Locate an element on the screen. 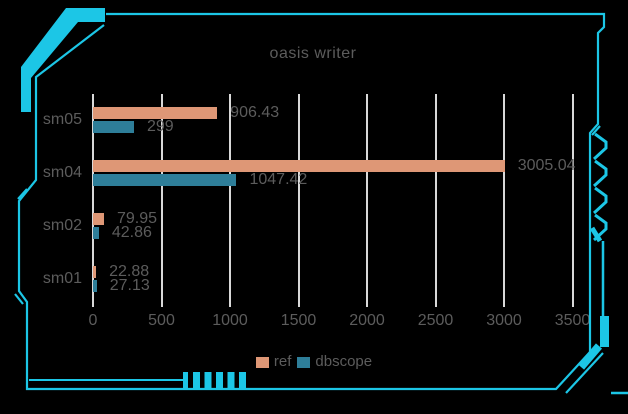  value-label-dbscope-sm01: 27.13 is located at coordinates (129, 285).